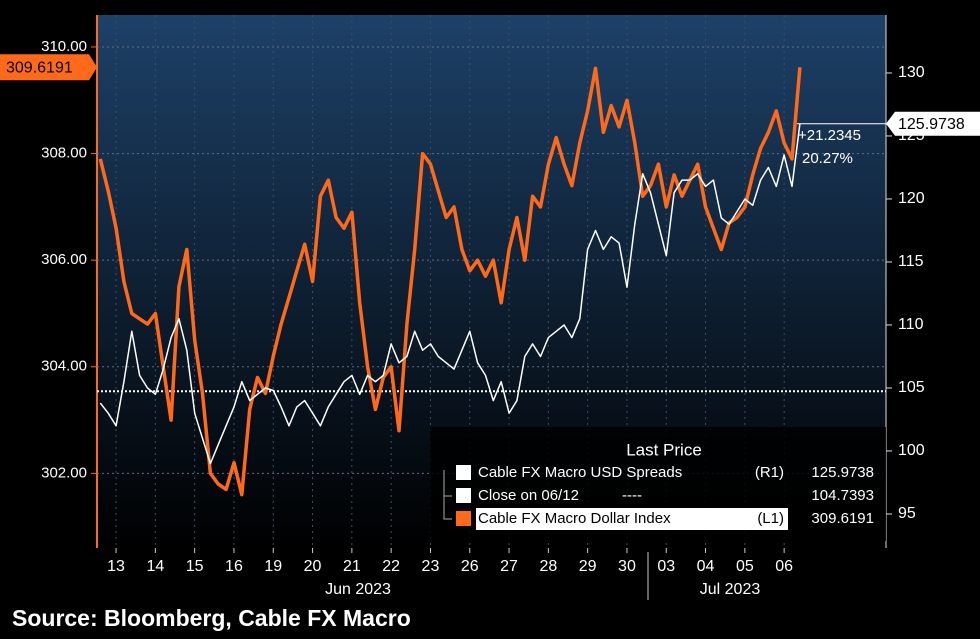 This screenshot has height=639, width=980. Describe the element at coordinates (470, 566) in the screenshot. I see `x-tick-label: 26` at that location.